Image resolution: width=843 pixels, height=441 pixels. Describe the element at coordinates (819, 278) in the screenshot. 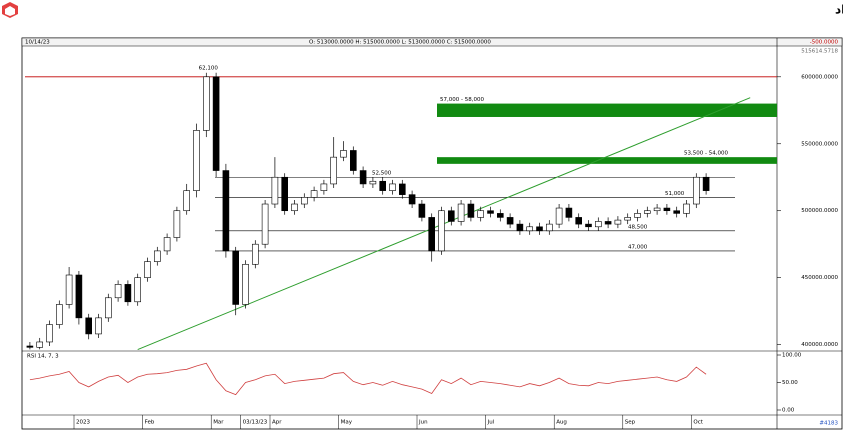

I see `y-tick-label: 450000.0000` at that location.